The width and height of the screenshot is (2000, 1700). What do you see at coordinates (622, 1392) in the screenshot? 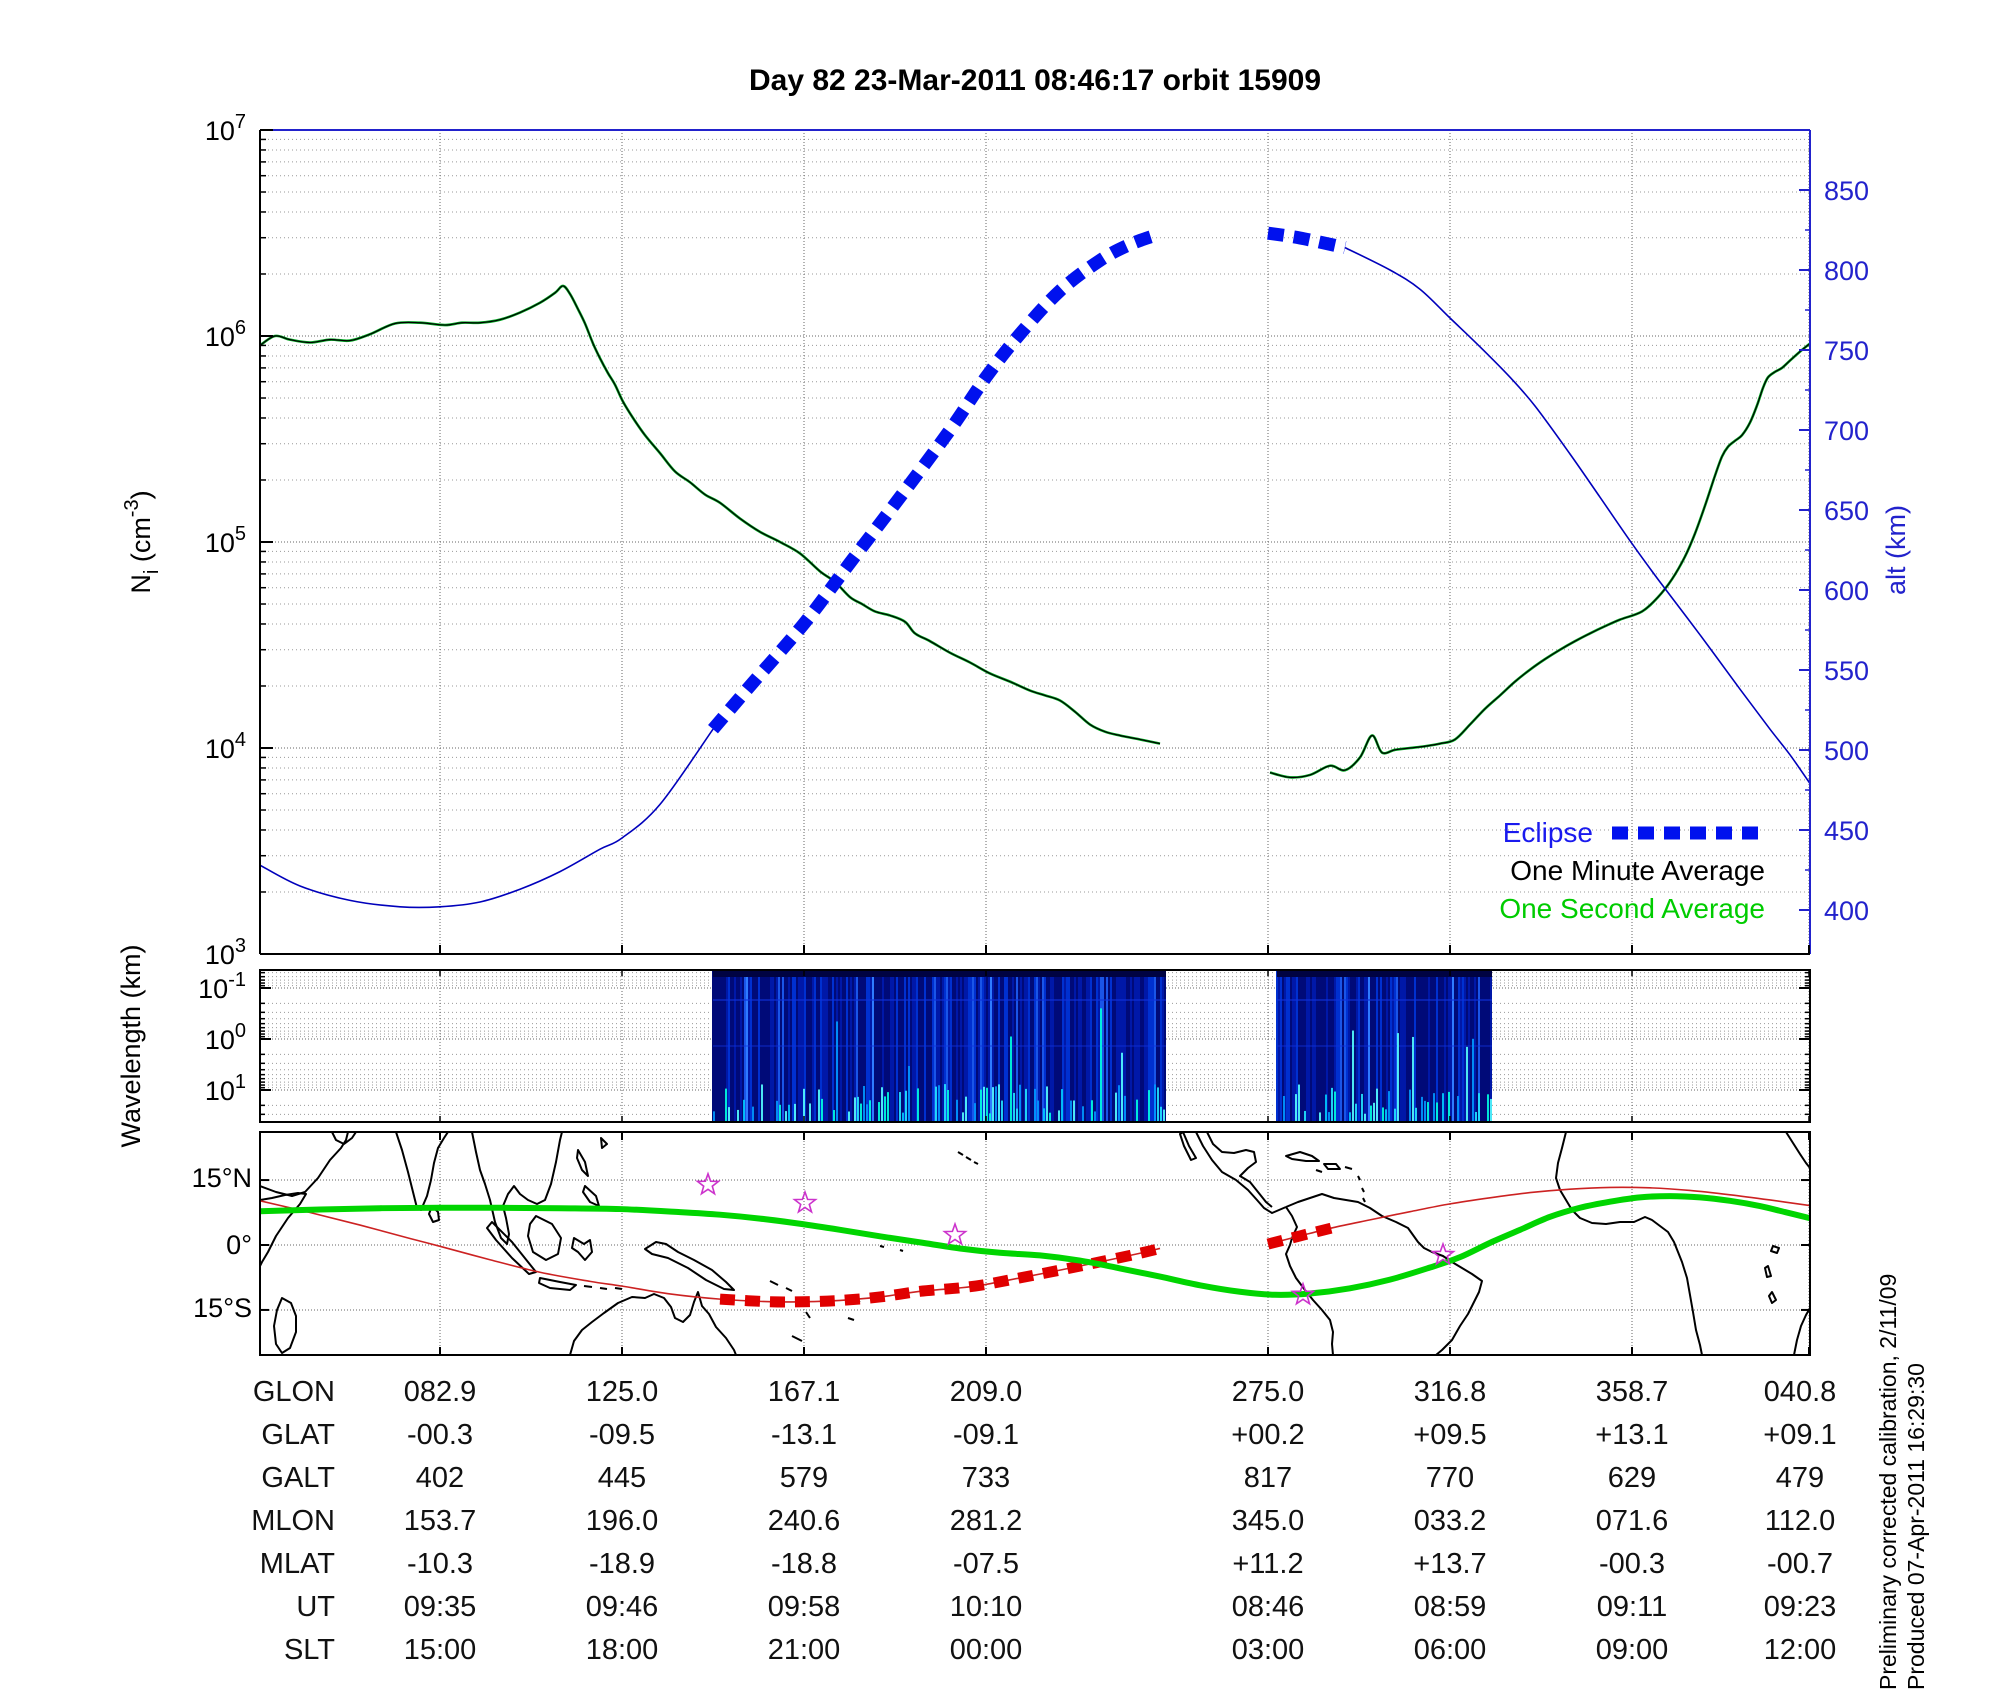
I see `table-cell: 125.0` at bounding box center [622, 1392].